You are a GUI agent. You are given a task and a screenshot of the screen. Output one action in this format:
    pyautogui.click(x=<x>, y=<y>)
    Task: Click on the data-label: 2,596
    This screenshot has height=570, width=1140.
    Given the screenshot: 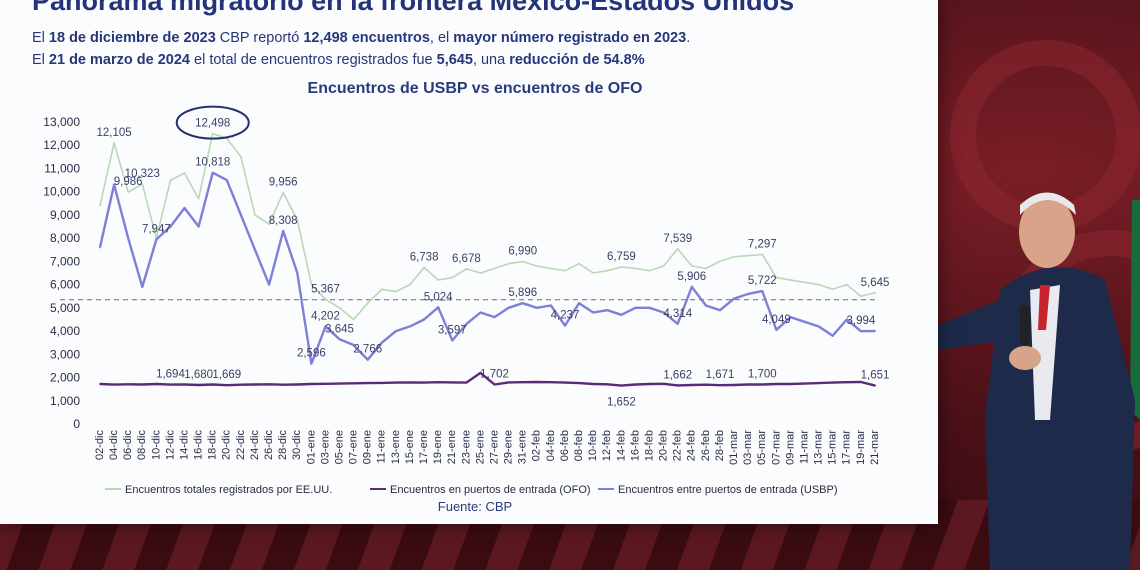 What is the action you would take?
    pyautogui.click(x=311, y=354)
    